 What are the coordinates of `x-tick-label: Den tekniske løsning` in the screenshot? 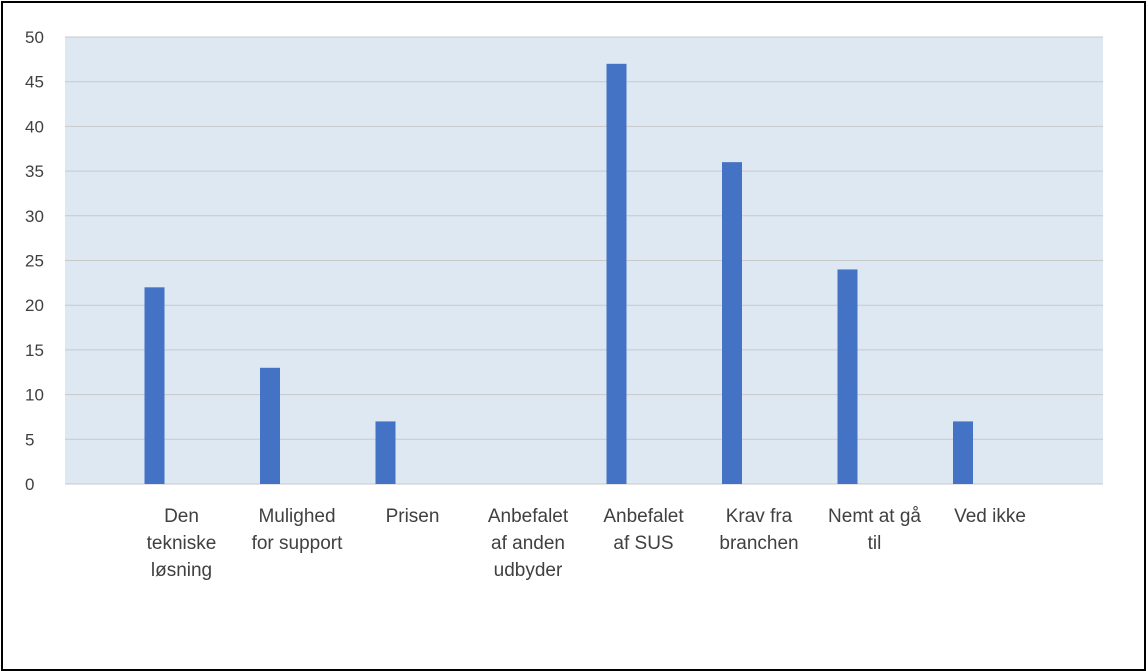 It's located at (182, 543).